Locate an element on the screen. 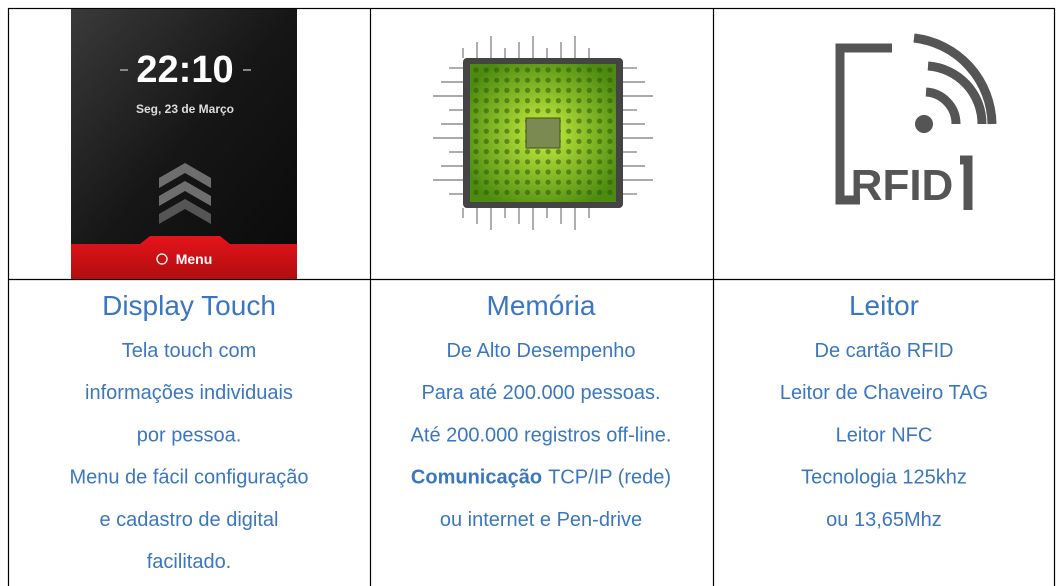  cell-title: Leitor is located at coordinates (884, 305).